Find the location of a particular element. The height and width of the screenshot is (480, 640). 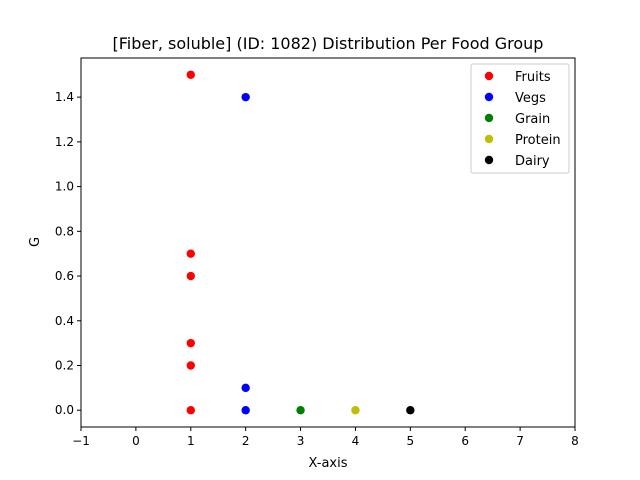

legend: Fruits Vegs Grain Protein Dairy is located at coordinates (520, 118).